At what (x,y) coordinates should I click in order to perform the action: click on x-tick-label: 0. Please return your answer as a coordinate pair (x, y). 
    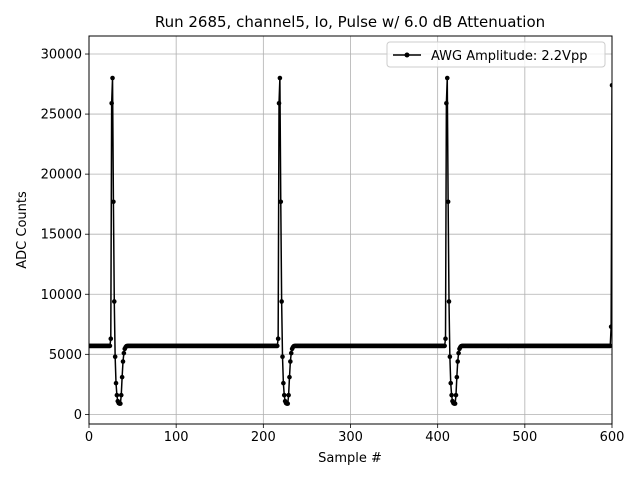
    Looking at the image, I should click on (89, 437).